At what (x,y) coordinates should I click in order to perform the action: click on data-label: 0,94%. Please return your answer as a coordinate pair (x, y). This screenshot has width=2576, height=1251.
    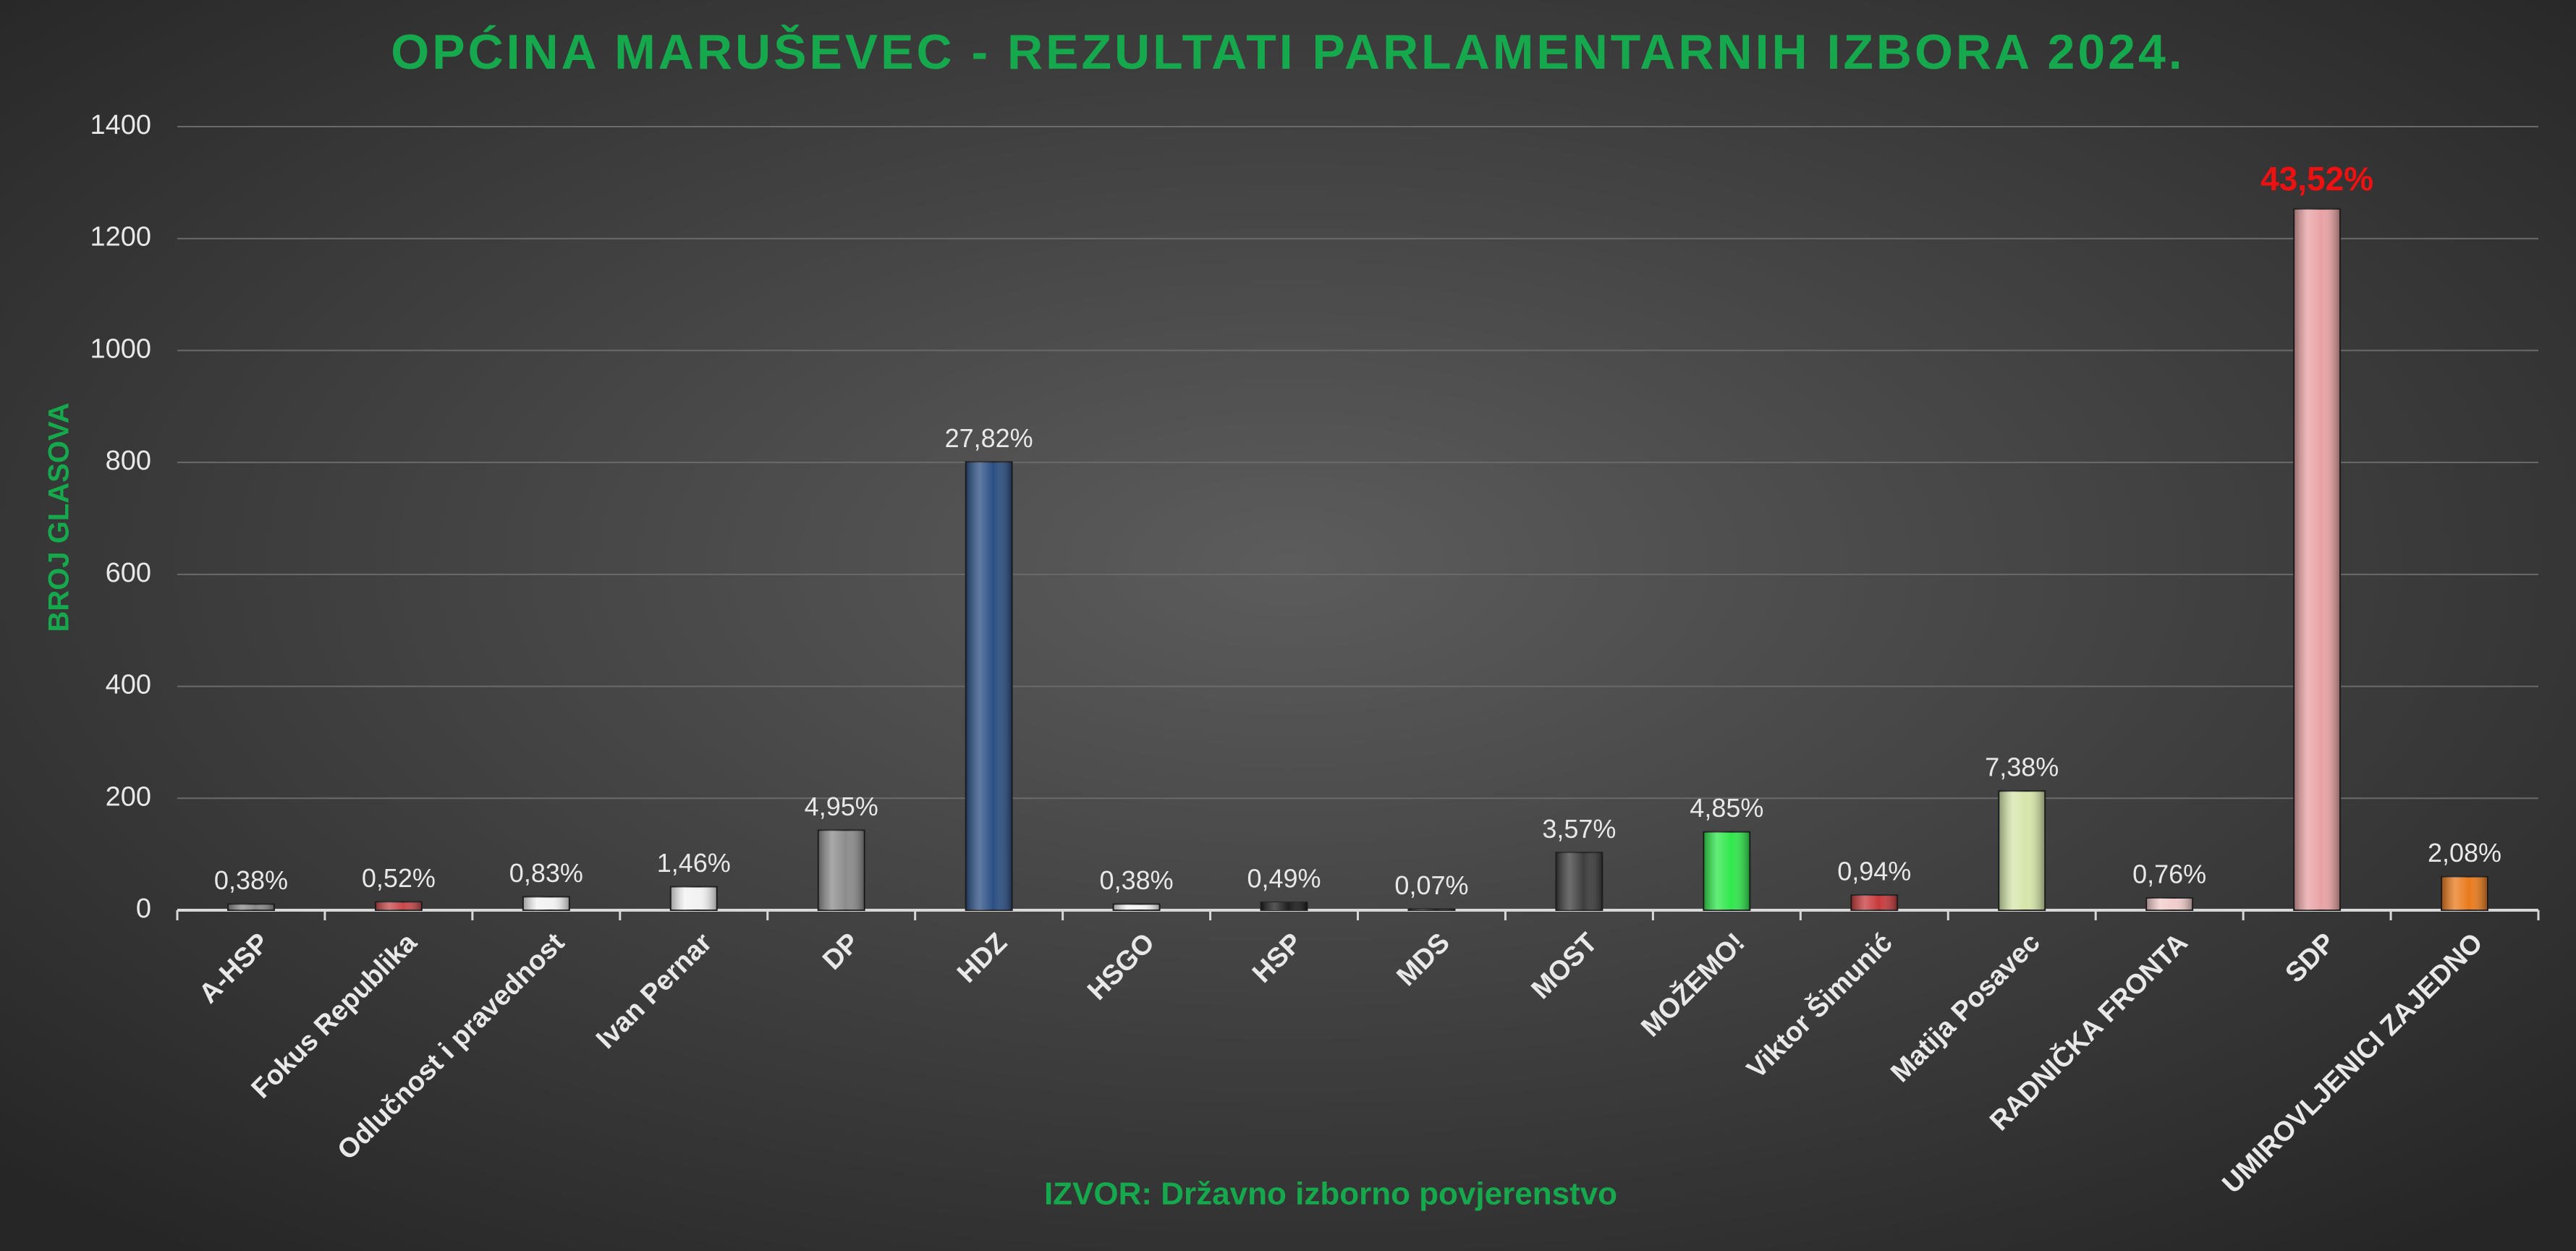
    Looking at the image, I should click on (1874, 871).